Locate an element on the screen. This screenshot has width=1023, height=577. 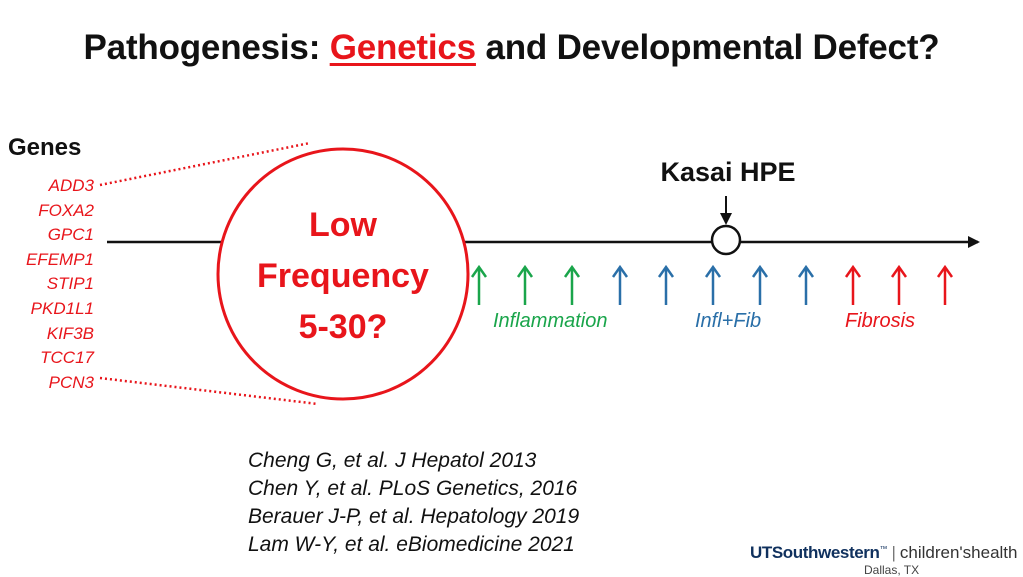
circle-line-2: Frequency is located at coordinates (343, 276).